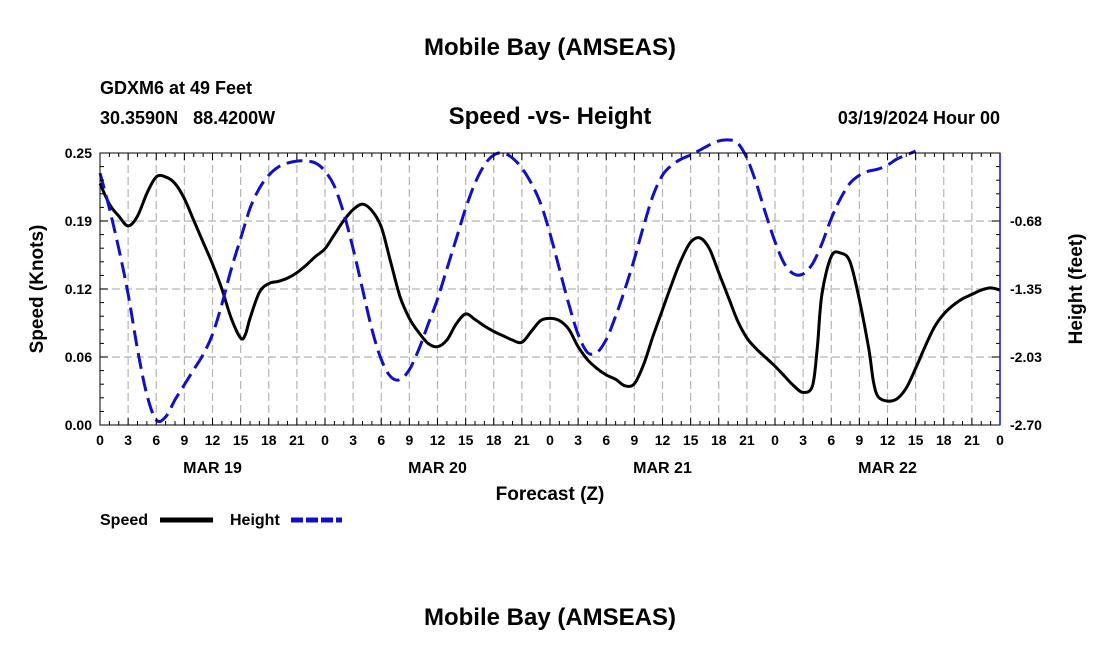 The image size is (1100, 650). Describe the element at coordinates (78, 357) in the screenshot. I see `y-left-tick-label: 0.06` at that location.